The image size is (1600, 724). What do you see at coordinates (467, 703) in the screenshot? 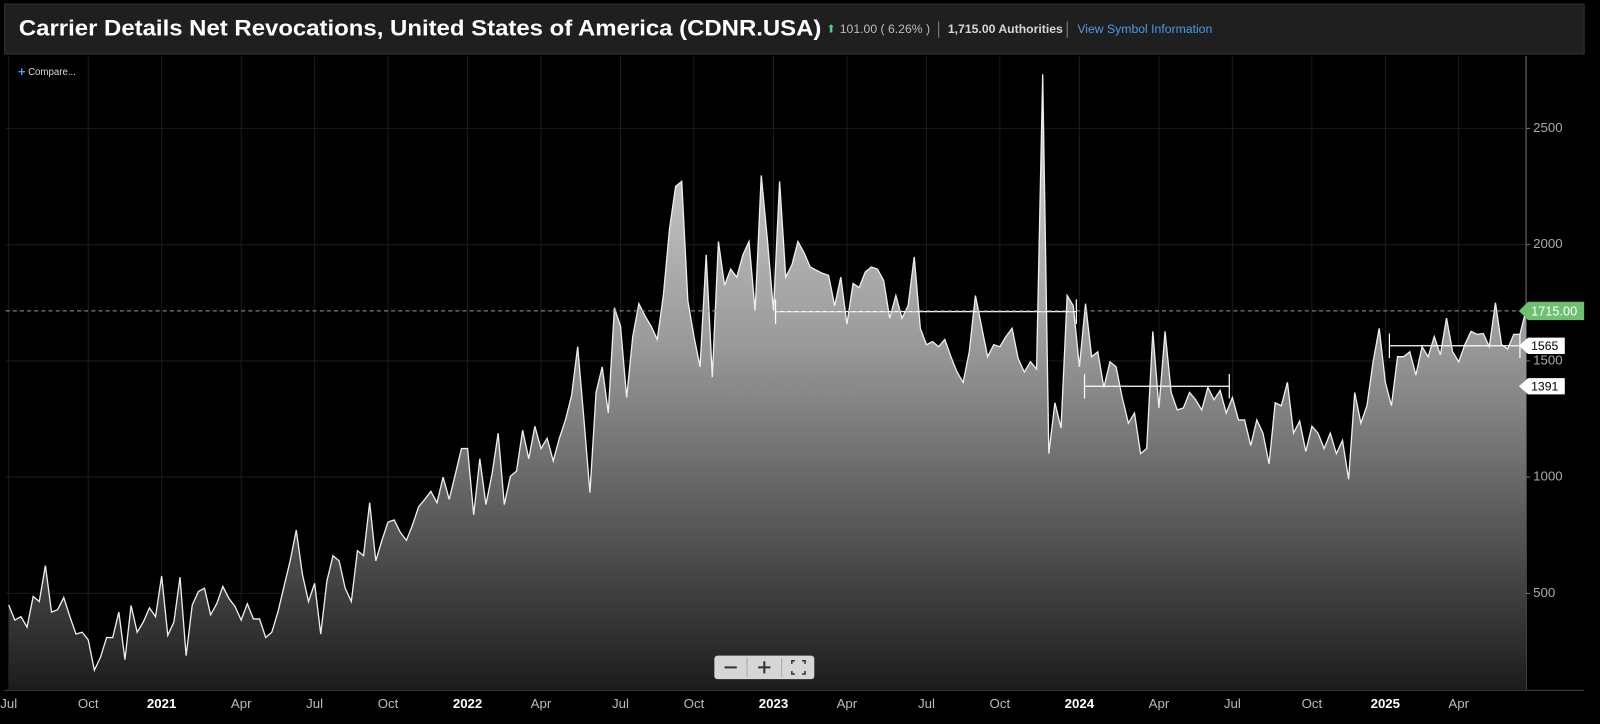
I see `x-tick-label: 2022` at bounding box center [467, 703].